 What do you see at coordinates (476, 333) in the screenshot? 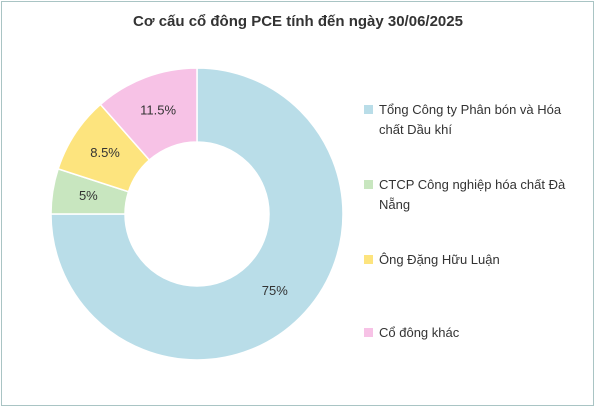
I see `legend-item: Cổ đông khác` at bounding box center [476, 333].